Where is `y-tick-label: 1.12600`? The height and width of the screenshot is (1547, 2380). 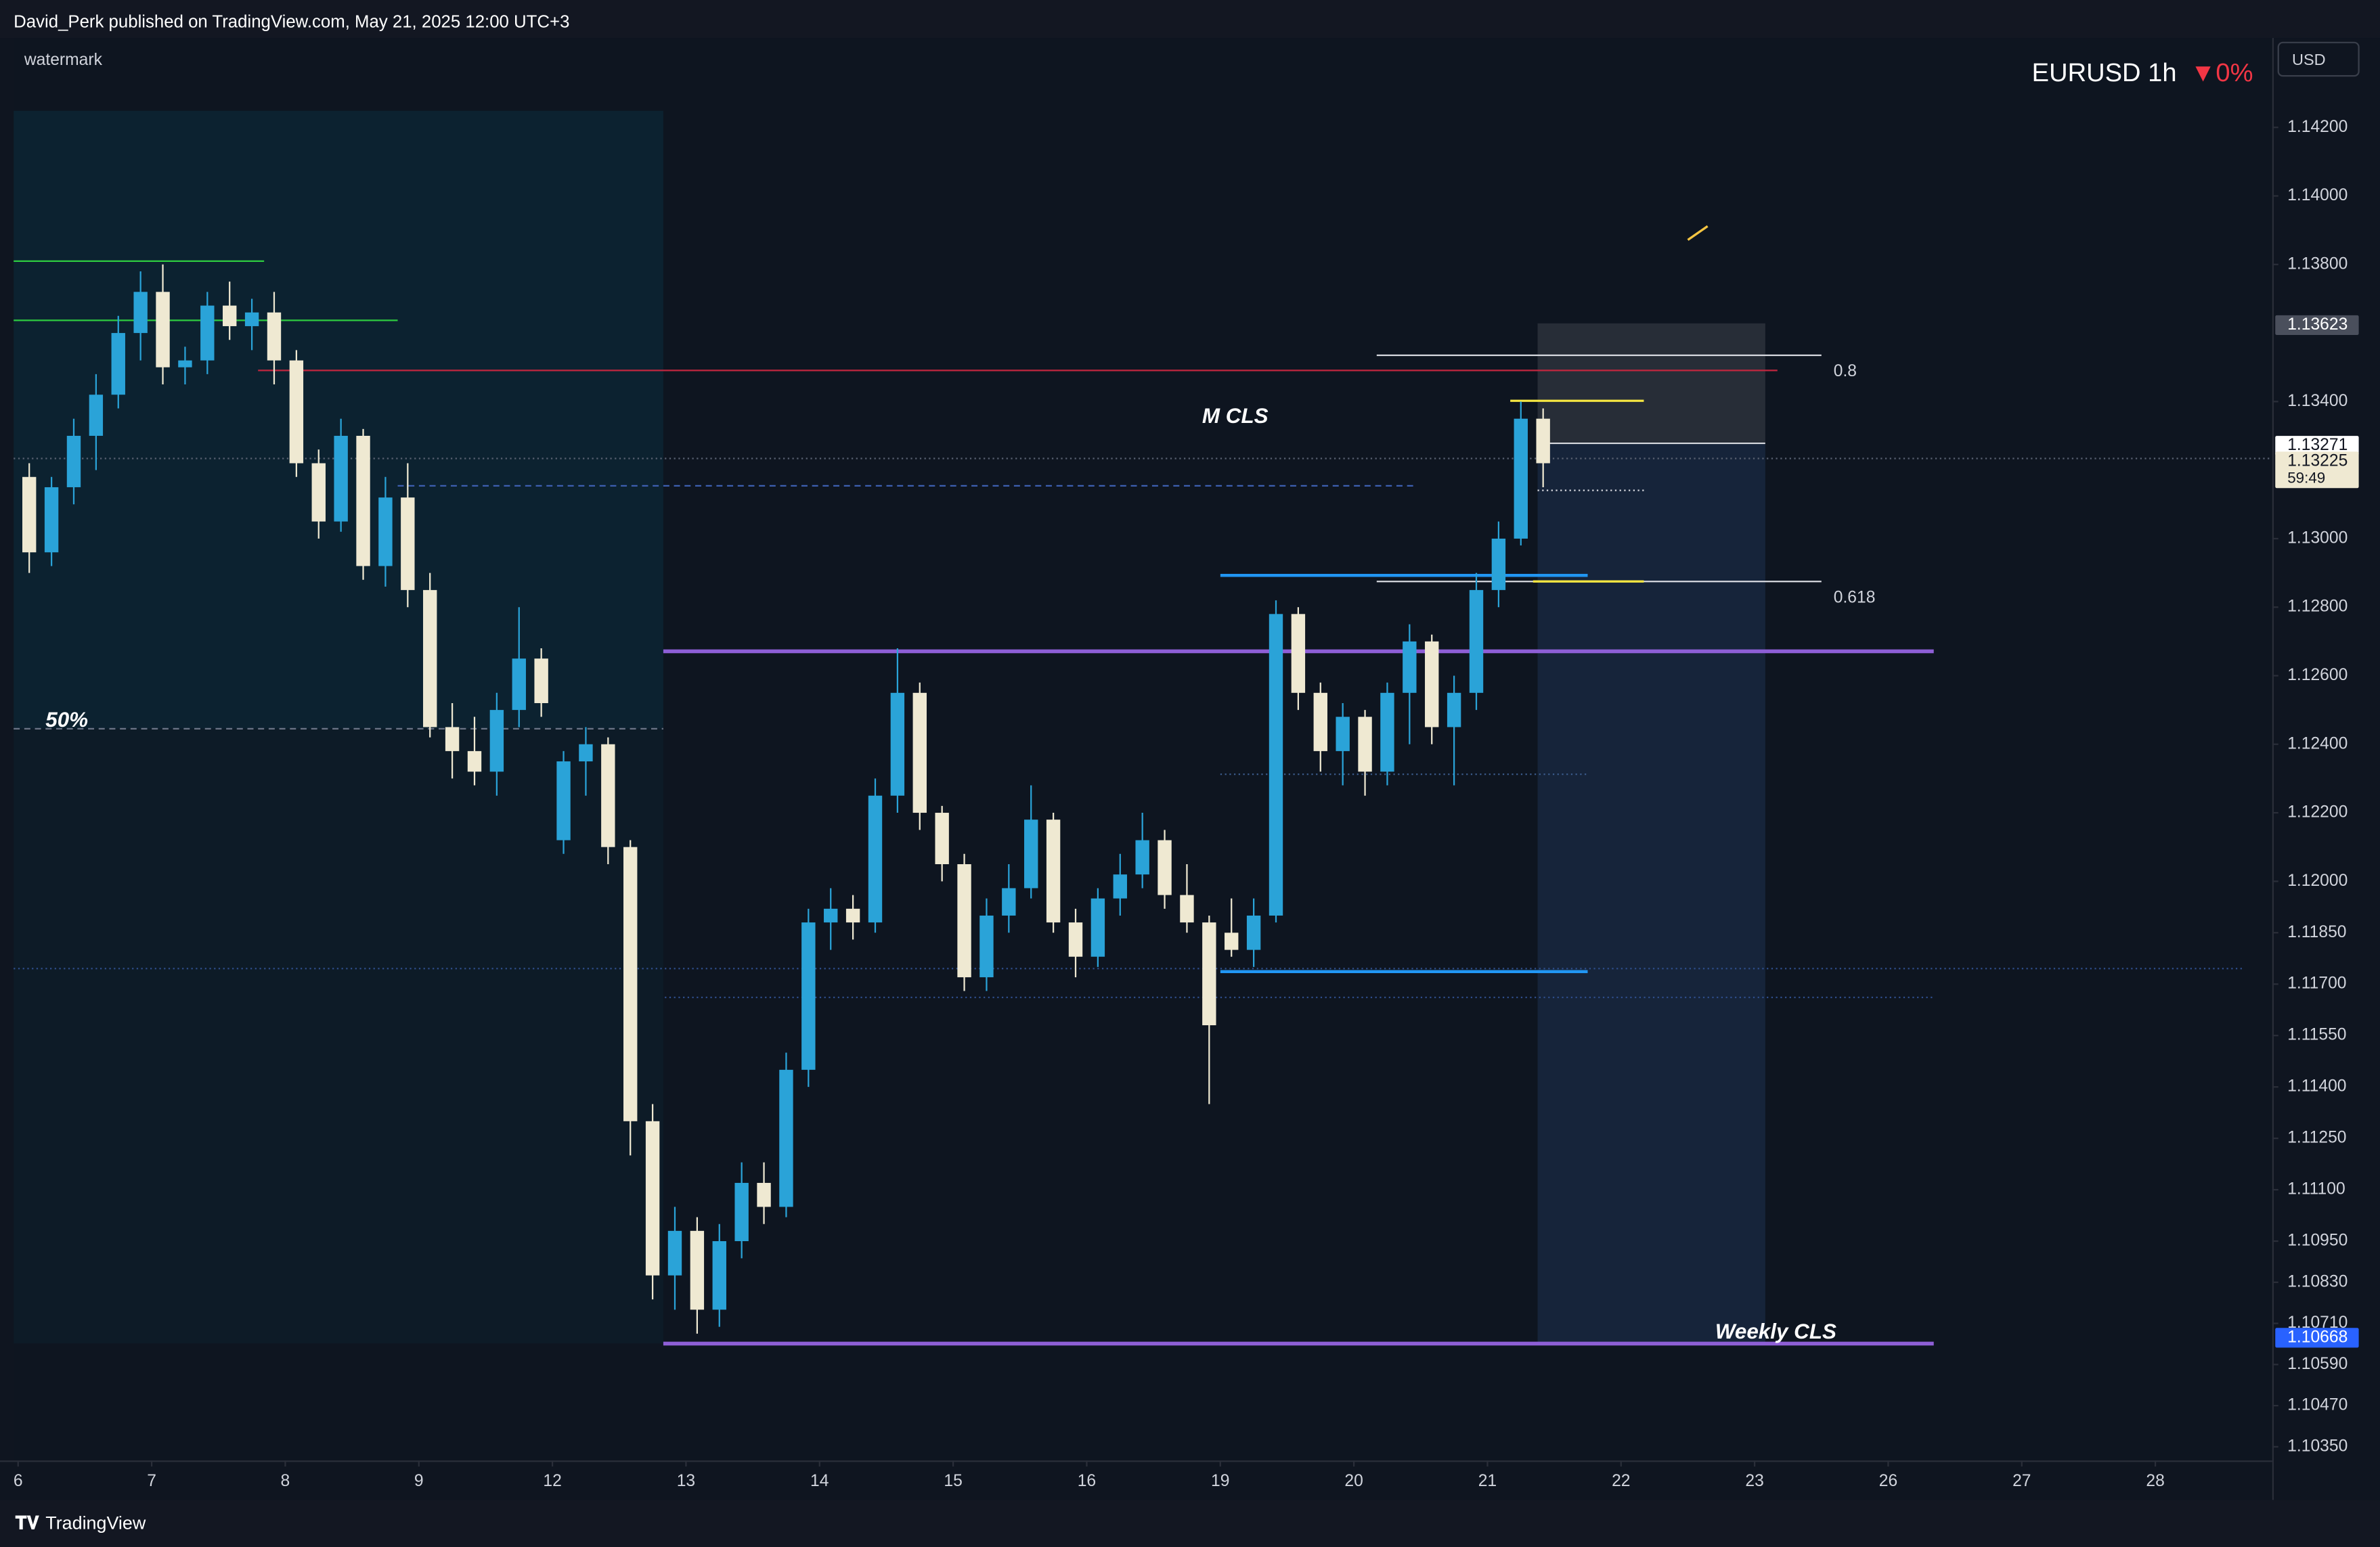
y-tick-label: 1.12600 is located at coordinates (2317, 675).